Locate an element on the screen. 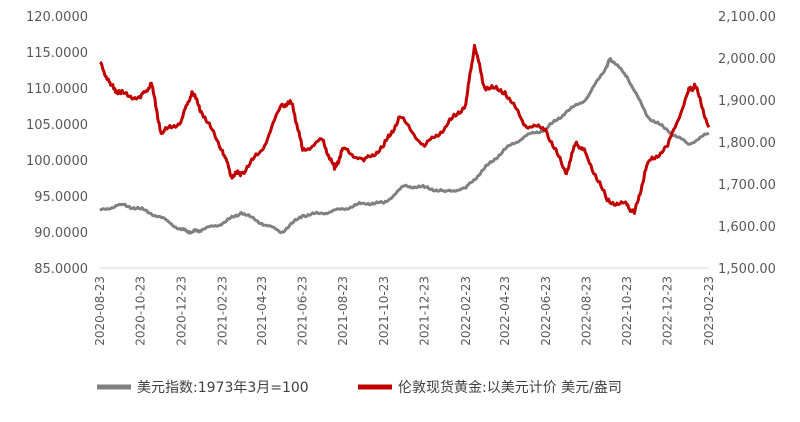  left-tick-label: 95.0000 is located at coordinates (61, 197).